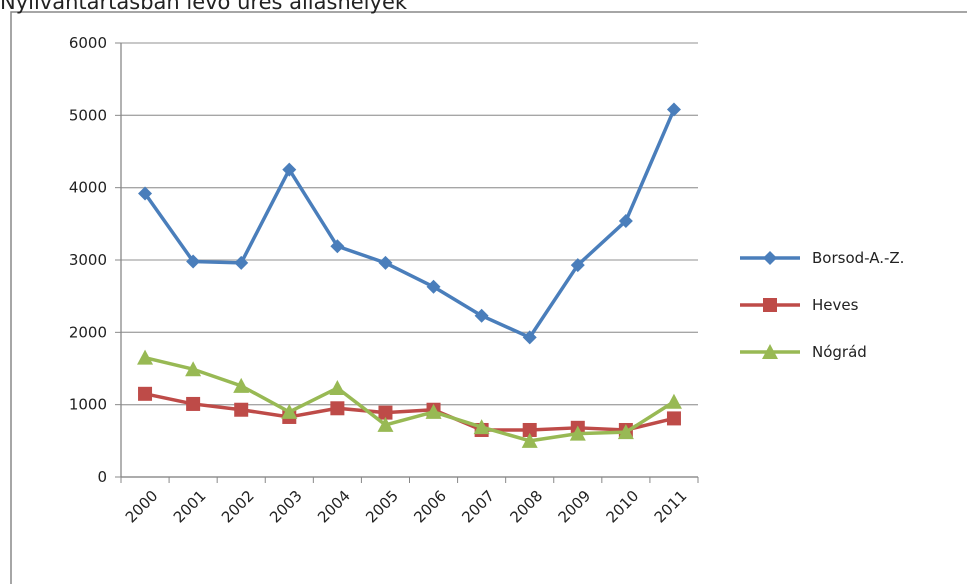  Describe the element at coordinates (88, 43) in the screenshot. I see `y-tick-label: 6000` at that location.